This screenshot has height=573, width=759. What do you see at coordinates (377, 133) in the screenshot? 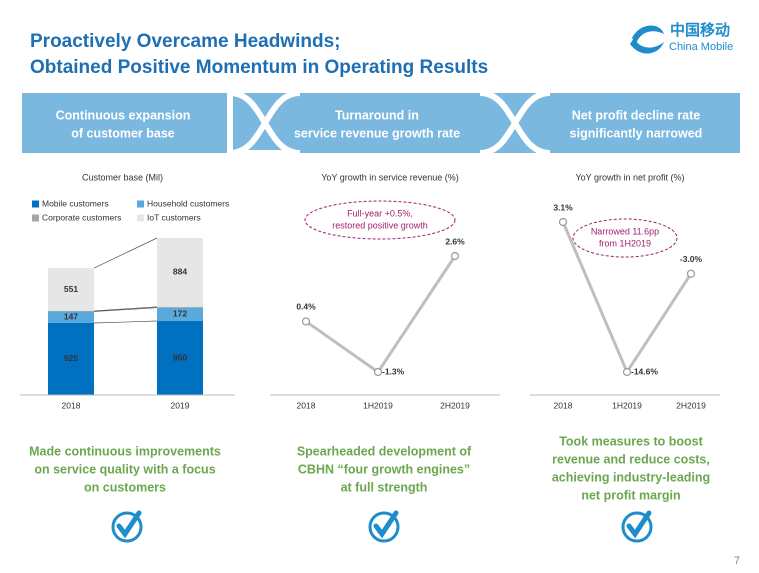
I see `banner-text: service revenue growth rate` at bounding box center [377, 133].